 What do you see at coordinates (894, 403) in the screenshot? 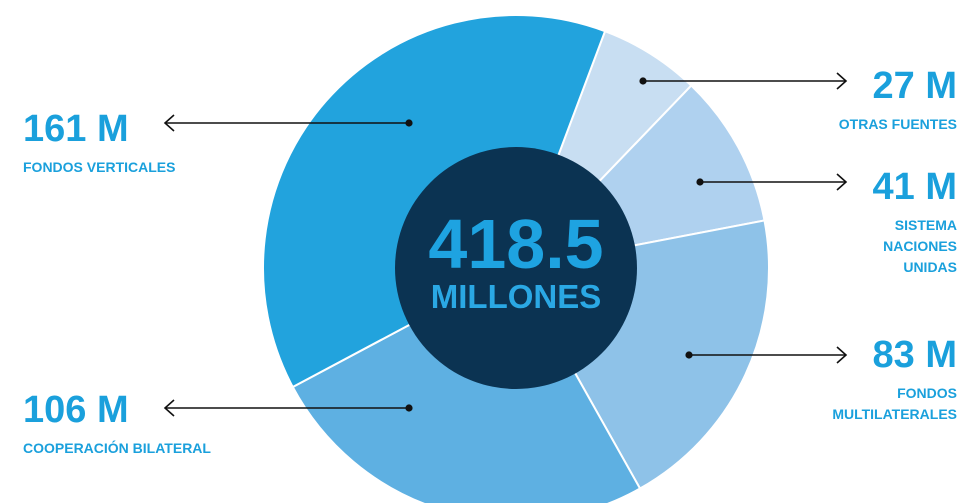
I see `category-label: FONDOS MULTILATERALES` at bounding box center [894, 403].